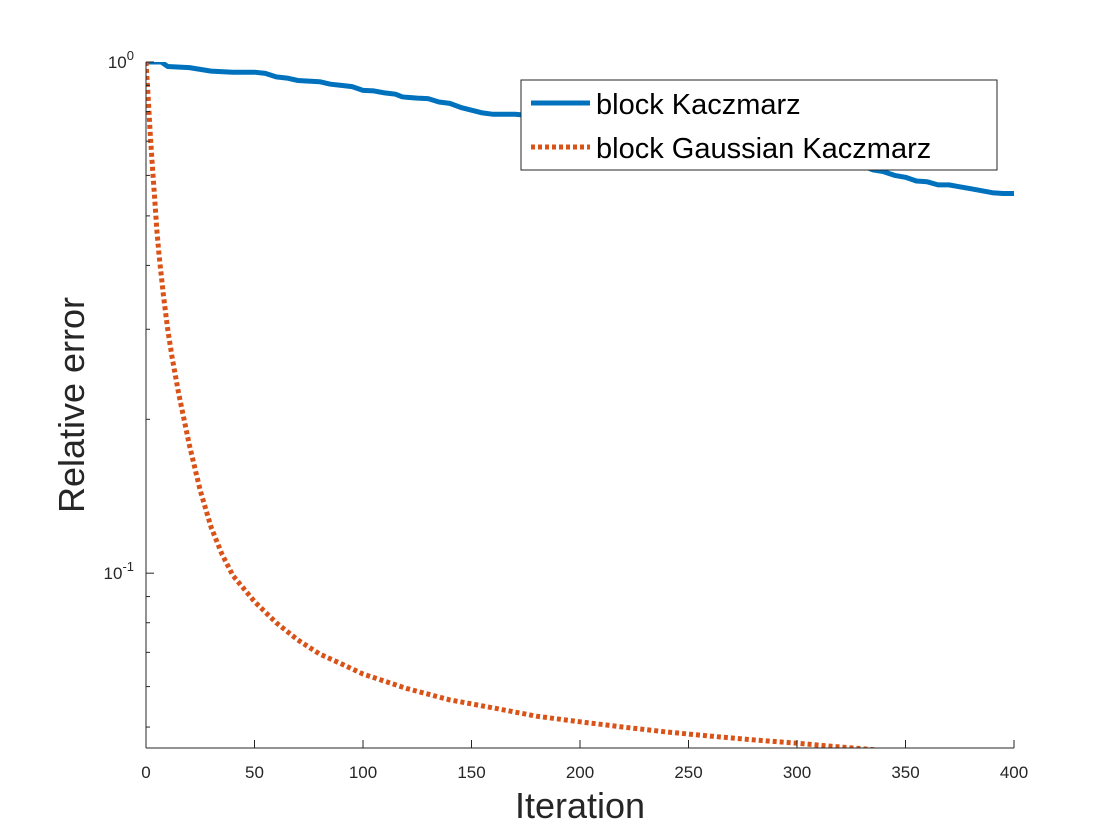 The width and height of the screenshot is (1120, 840). What do you see at coordinates (797, 772) in the screenshot?
I see `x-tick-label: 300` at bounding box center [797, 772].